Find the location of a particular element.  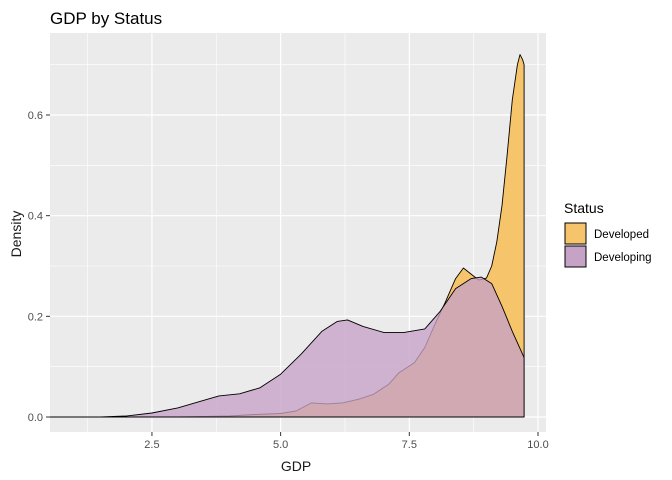

x-tick-label: 10.0 is located at coordinates (537, 445).